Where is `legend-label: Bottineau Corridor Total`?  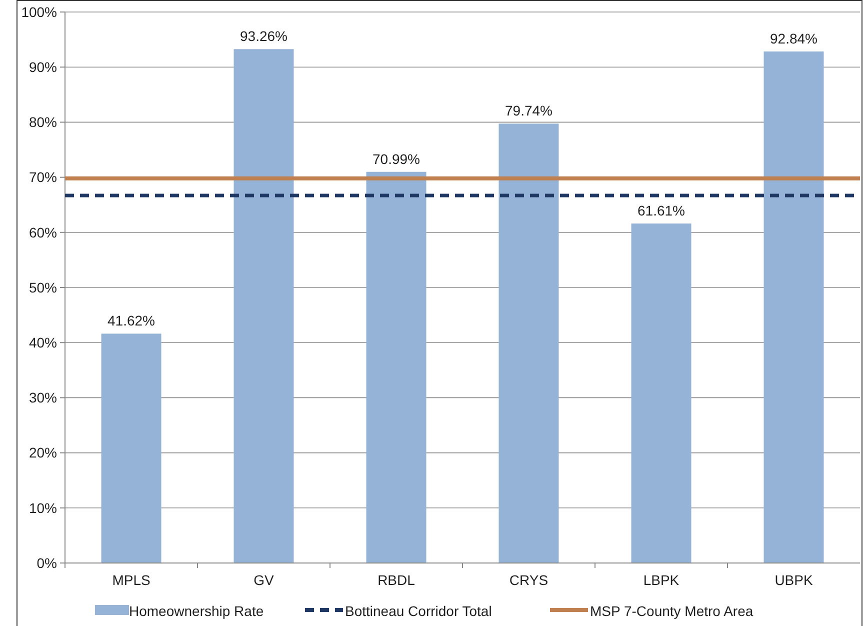
legend-label: Bottineau Corridor Total is located at coordinates (418, 611).